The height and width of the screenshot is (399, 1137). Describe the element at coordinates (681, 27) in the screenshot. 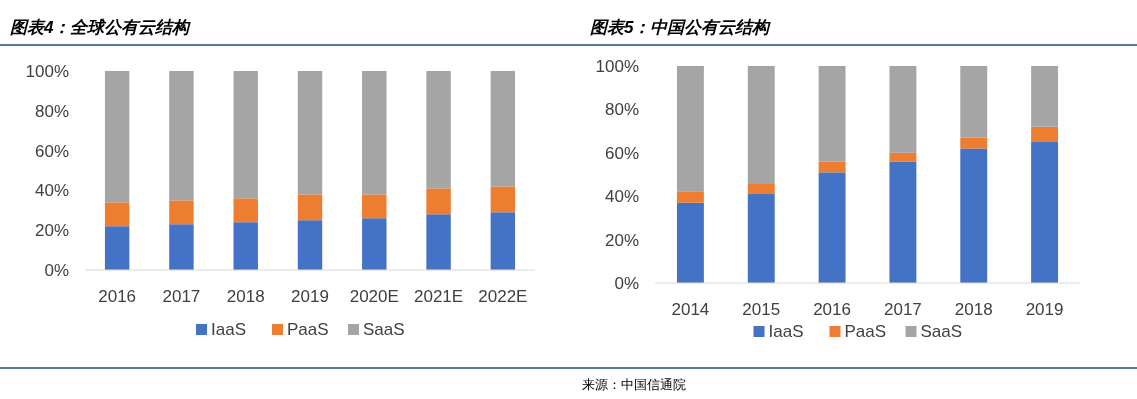

I see `chart-title: 图表5：中国公有云结构` at that location.